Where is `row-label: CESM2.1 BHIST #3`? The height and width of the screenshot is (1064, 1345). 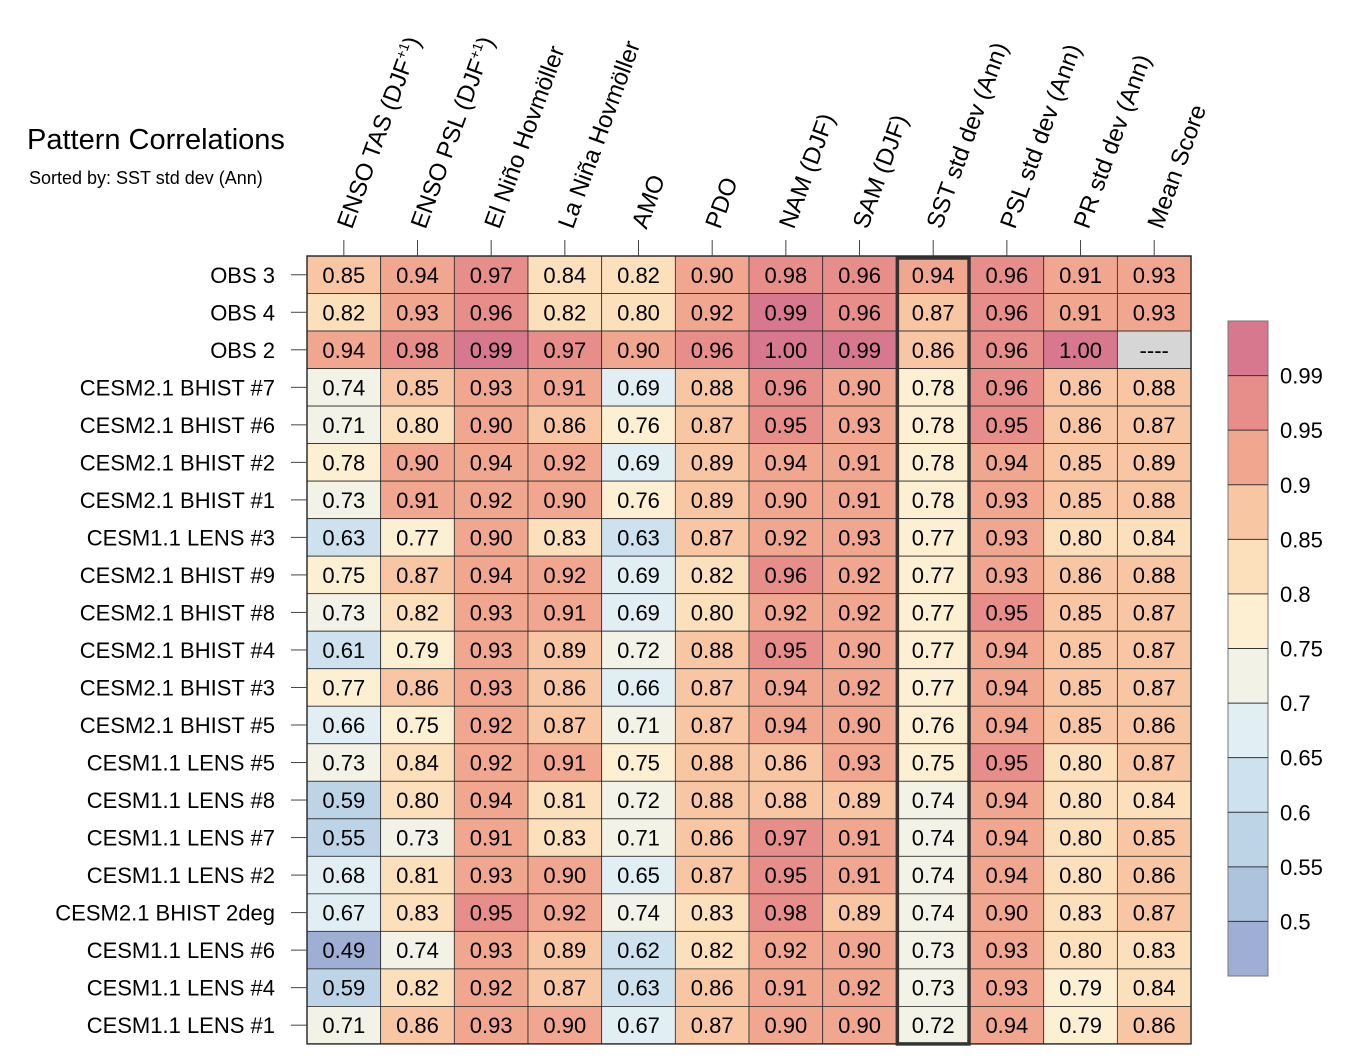 row-label: CESM2.1 BHIST #3 is located at coordinates (177, 687).